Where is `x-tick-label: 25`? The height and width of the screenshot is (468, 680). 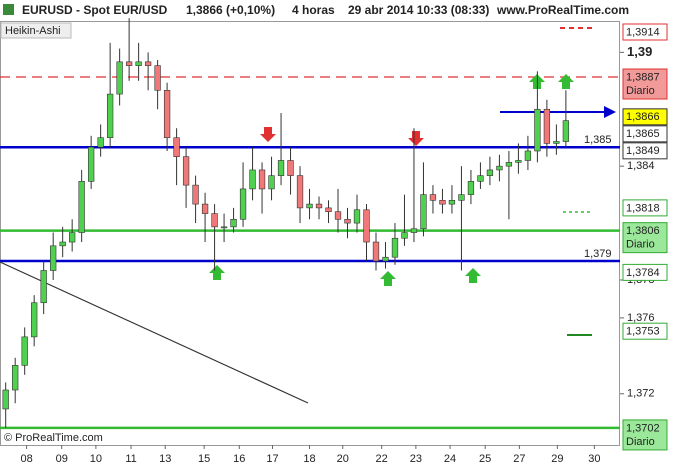
x-tick-label: 25 is located at coordinates (485, 459).